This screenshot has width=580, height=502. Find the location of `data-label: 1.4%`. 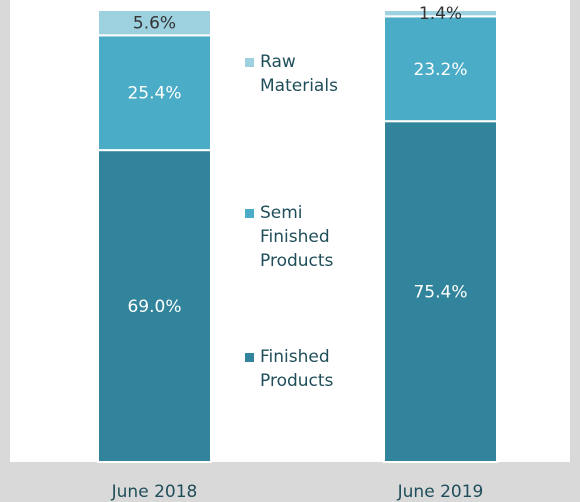

data-label: 1.4% is located at coordinates (440, 14).